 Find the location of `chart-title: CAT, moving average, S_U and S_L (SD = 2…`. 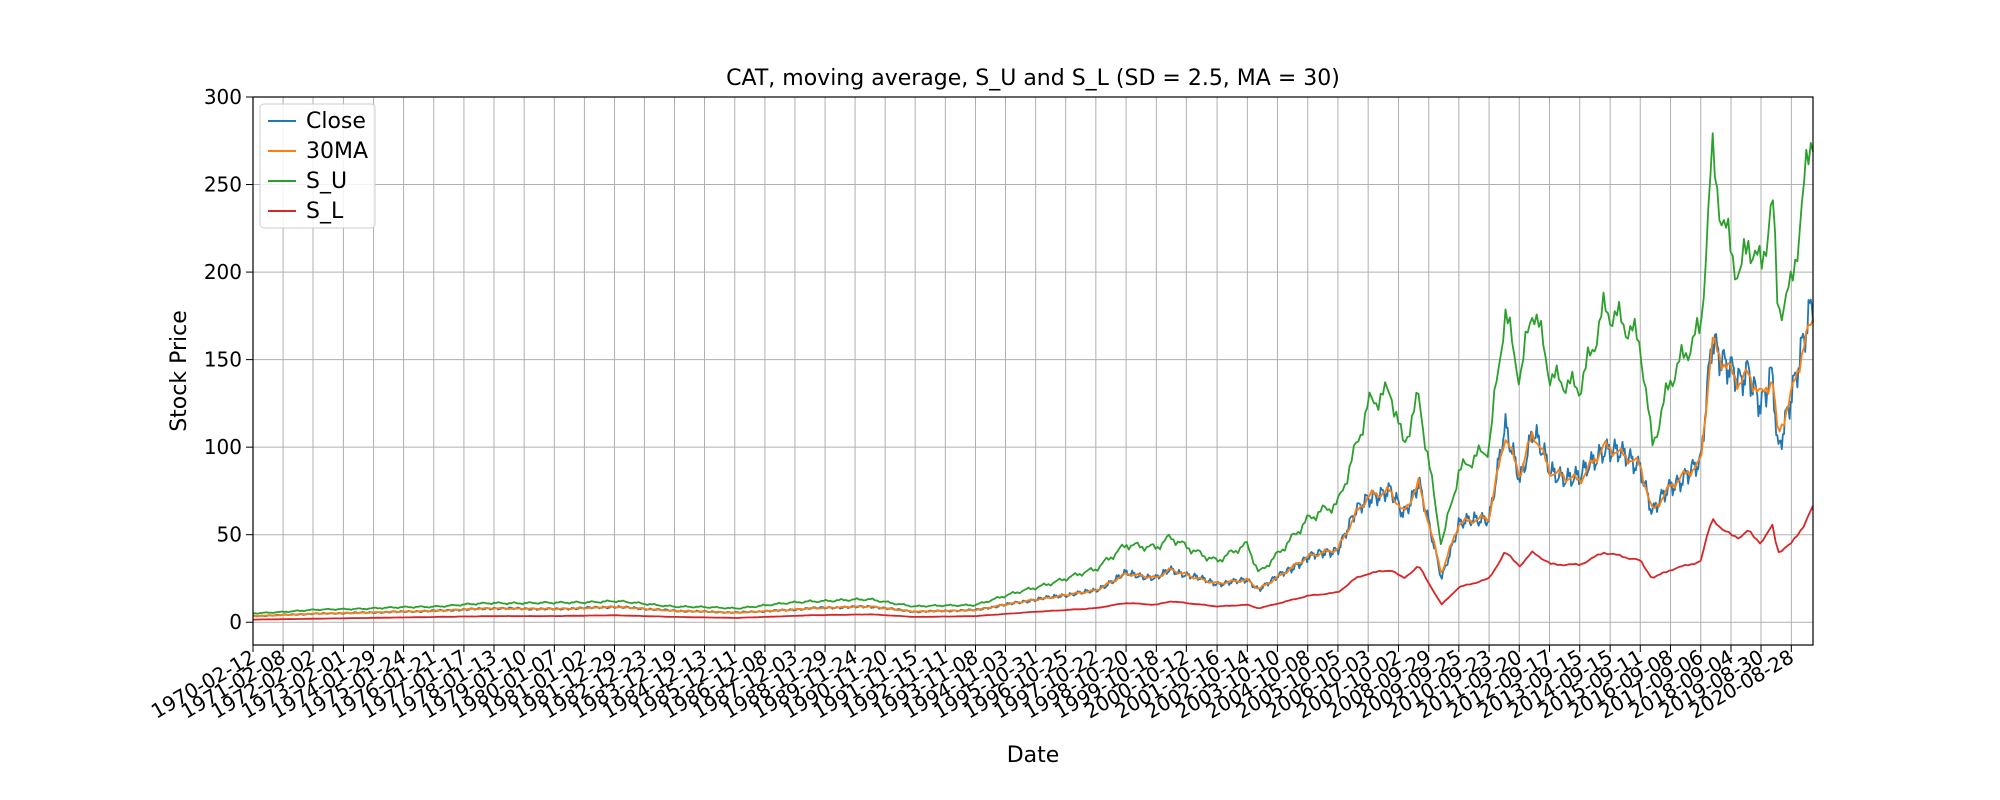

chart-title: CAT, moving average, S_U and S_L (SD = 2… is located at coordinates (1033, 78).